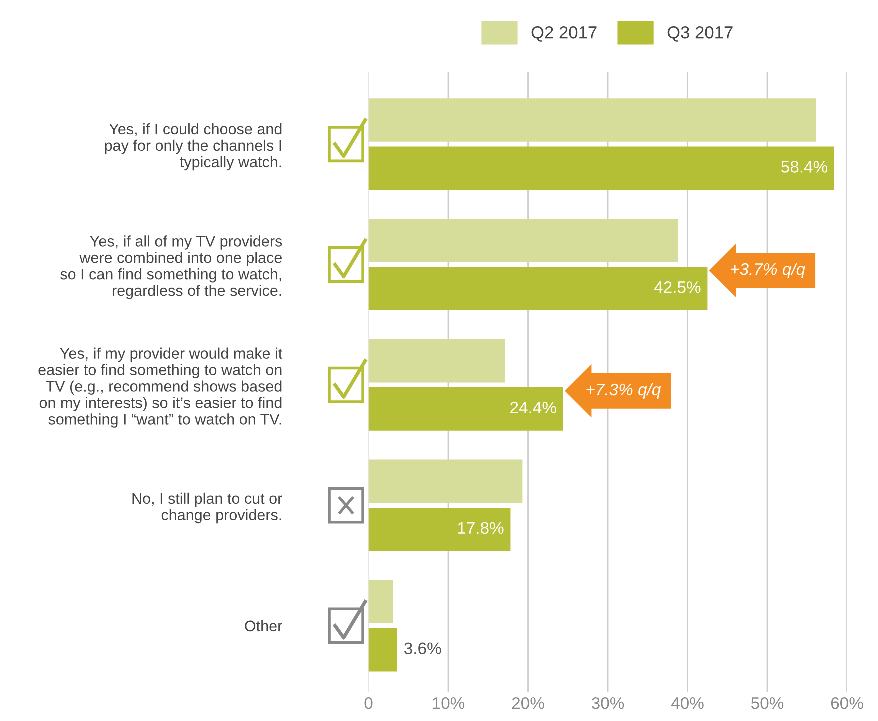 Image resolution: width=878 pixels, height=721 pixels. I want to click on annotation: +3.7% q/q, so click(768, 270).